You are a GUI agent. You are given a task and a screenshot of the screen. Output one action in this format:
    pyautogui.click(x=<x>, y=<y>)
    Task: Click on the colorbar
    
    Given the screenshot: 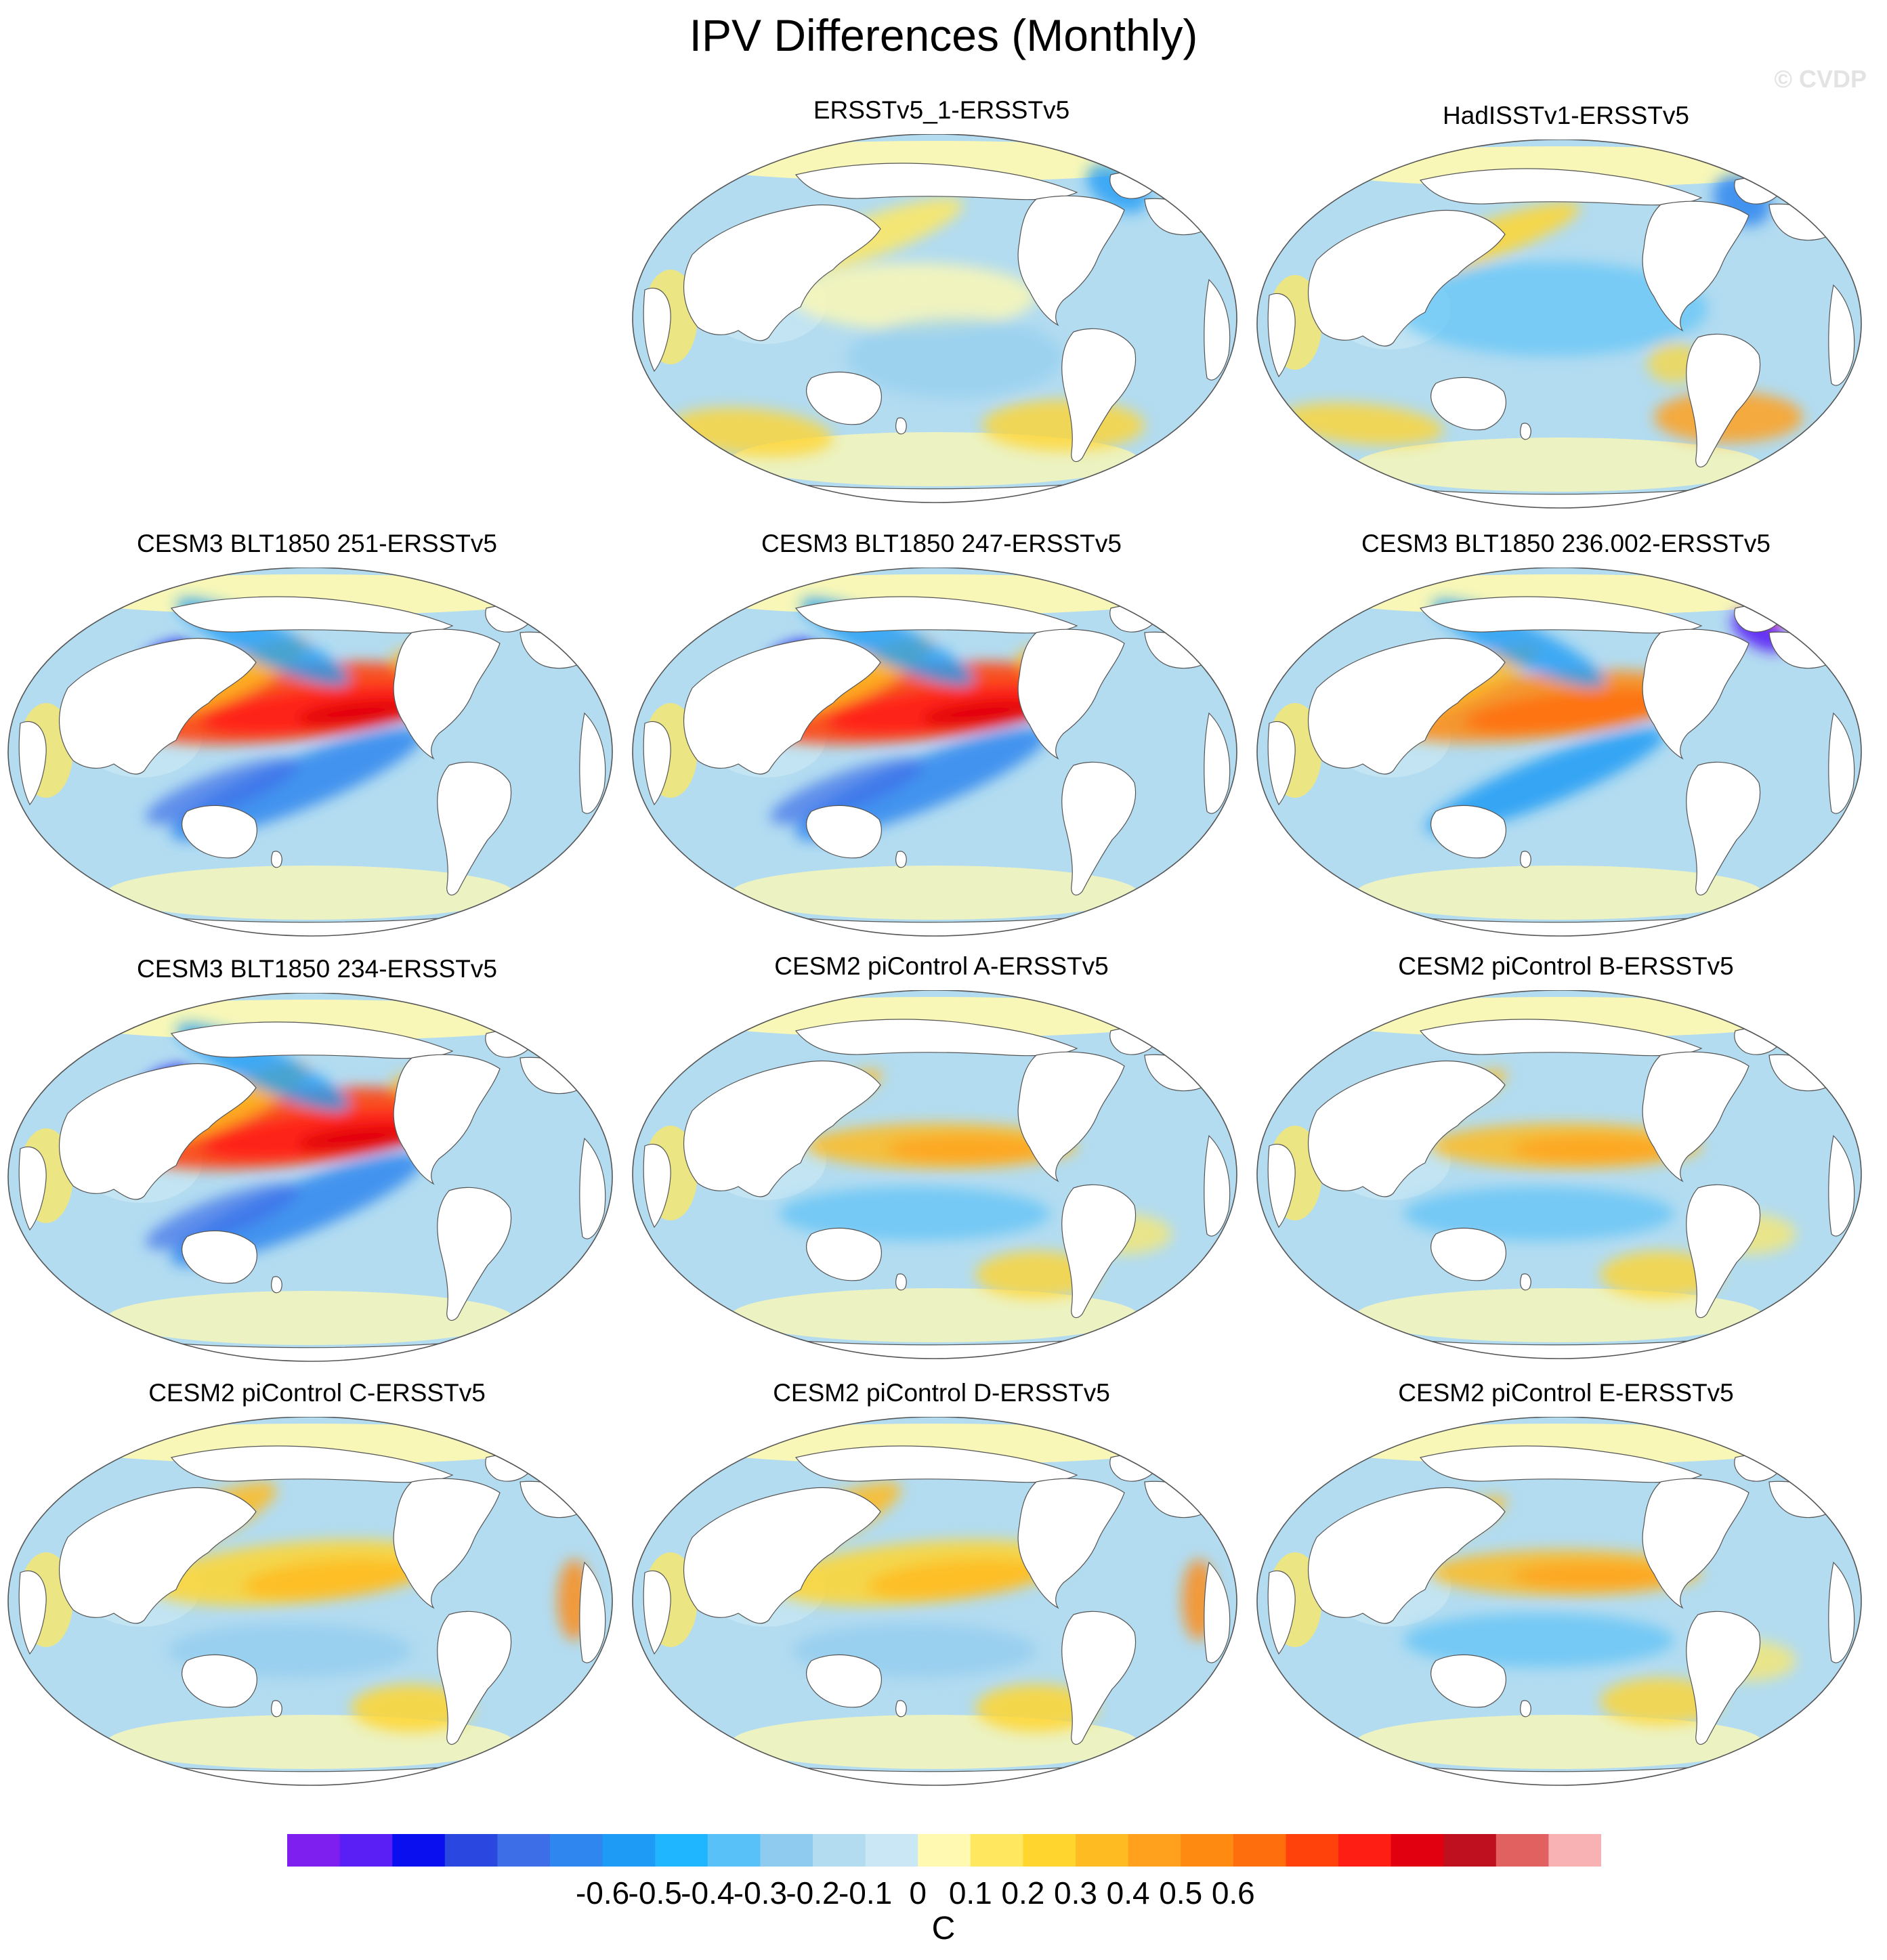 What is the action you would take?
    pyautogui.click(x=944, y=1850)
    